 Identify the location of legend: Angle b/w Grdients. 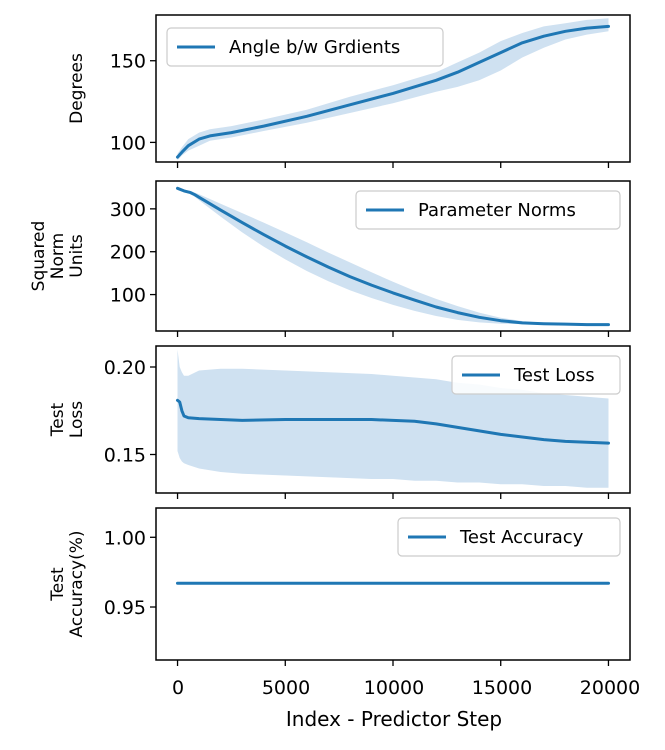
(305, 47).